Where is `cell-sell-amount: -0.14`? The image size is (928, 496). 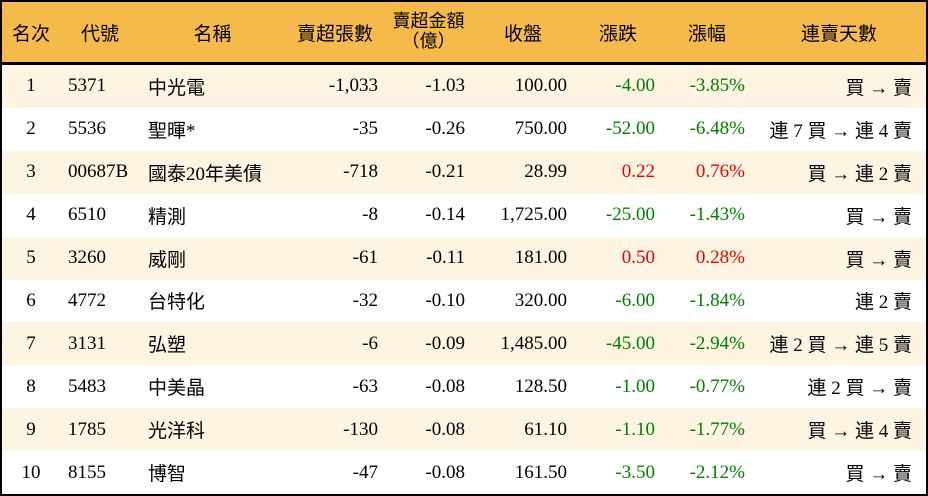 cell-sell-amount: -0.14 is located at coordinates (445, 215).